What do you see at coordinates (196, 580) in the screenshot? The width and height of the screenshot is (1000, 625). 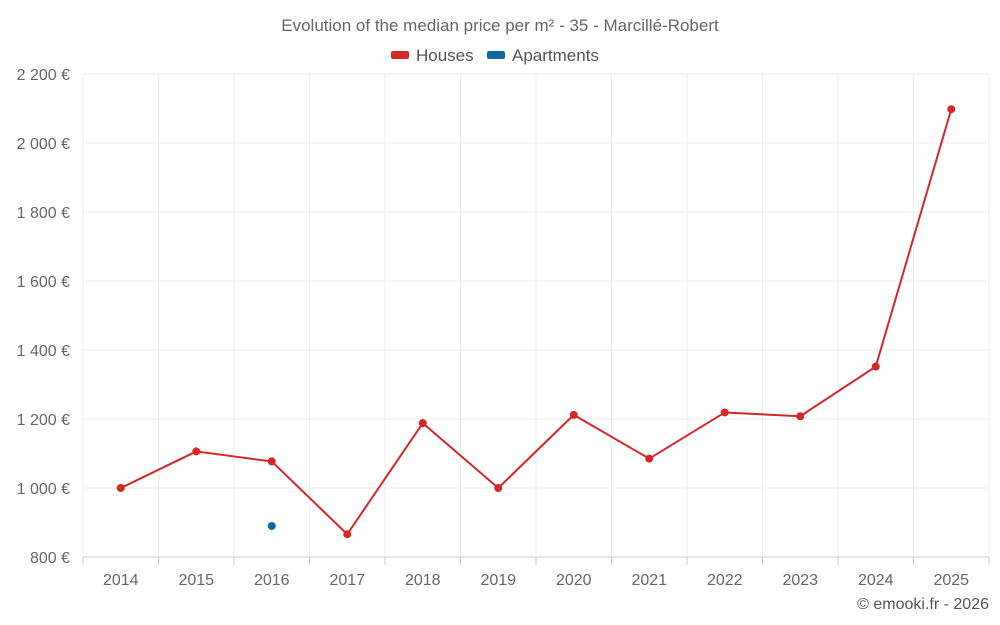 I see `x-tick-label: 2015` at bounding box center [196, 580].